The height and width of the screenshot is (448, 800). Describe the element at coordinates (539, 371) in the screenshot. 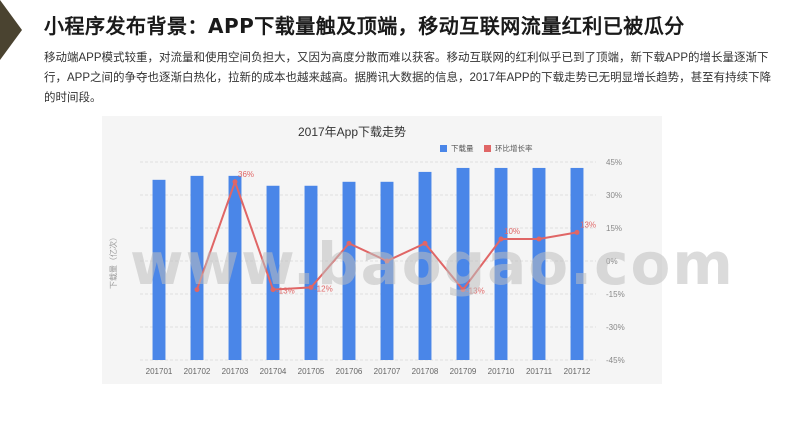

I see `x-tick-label: 201711` at that location.